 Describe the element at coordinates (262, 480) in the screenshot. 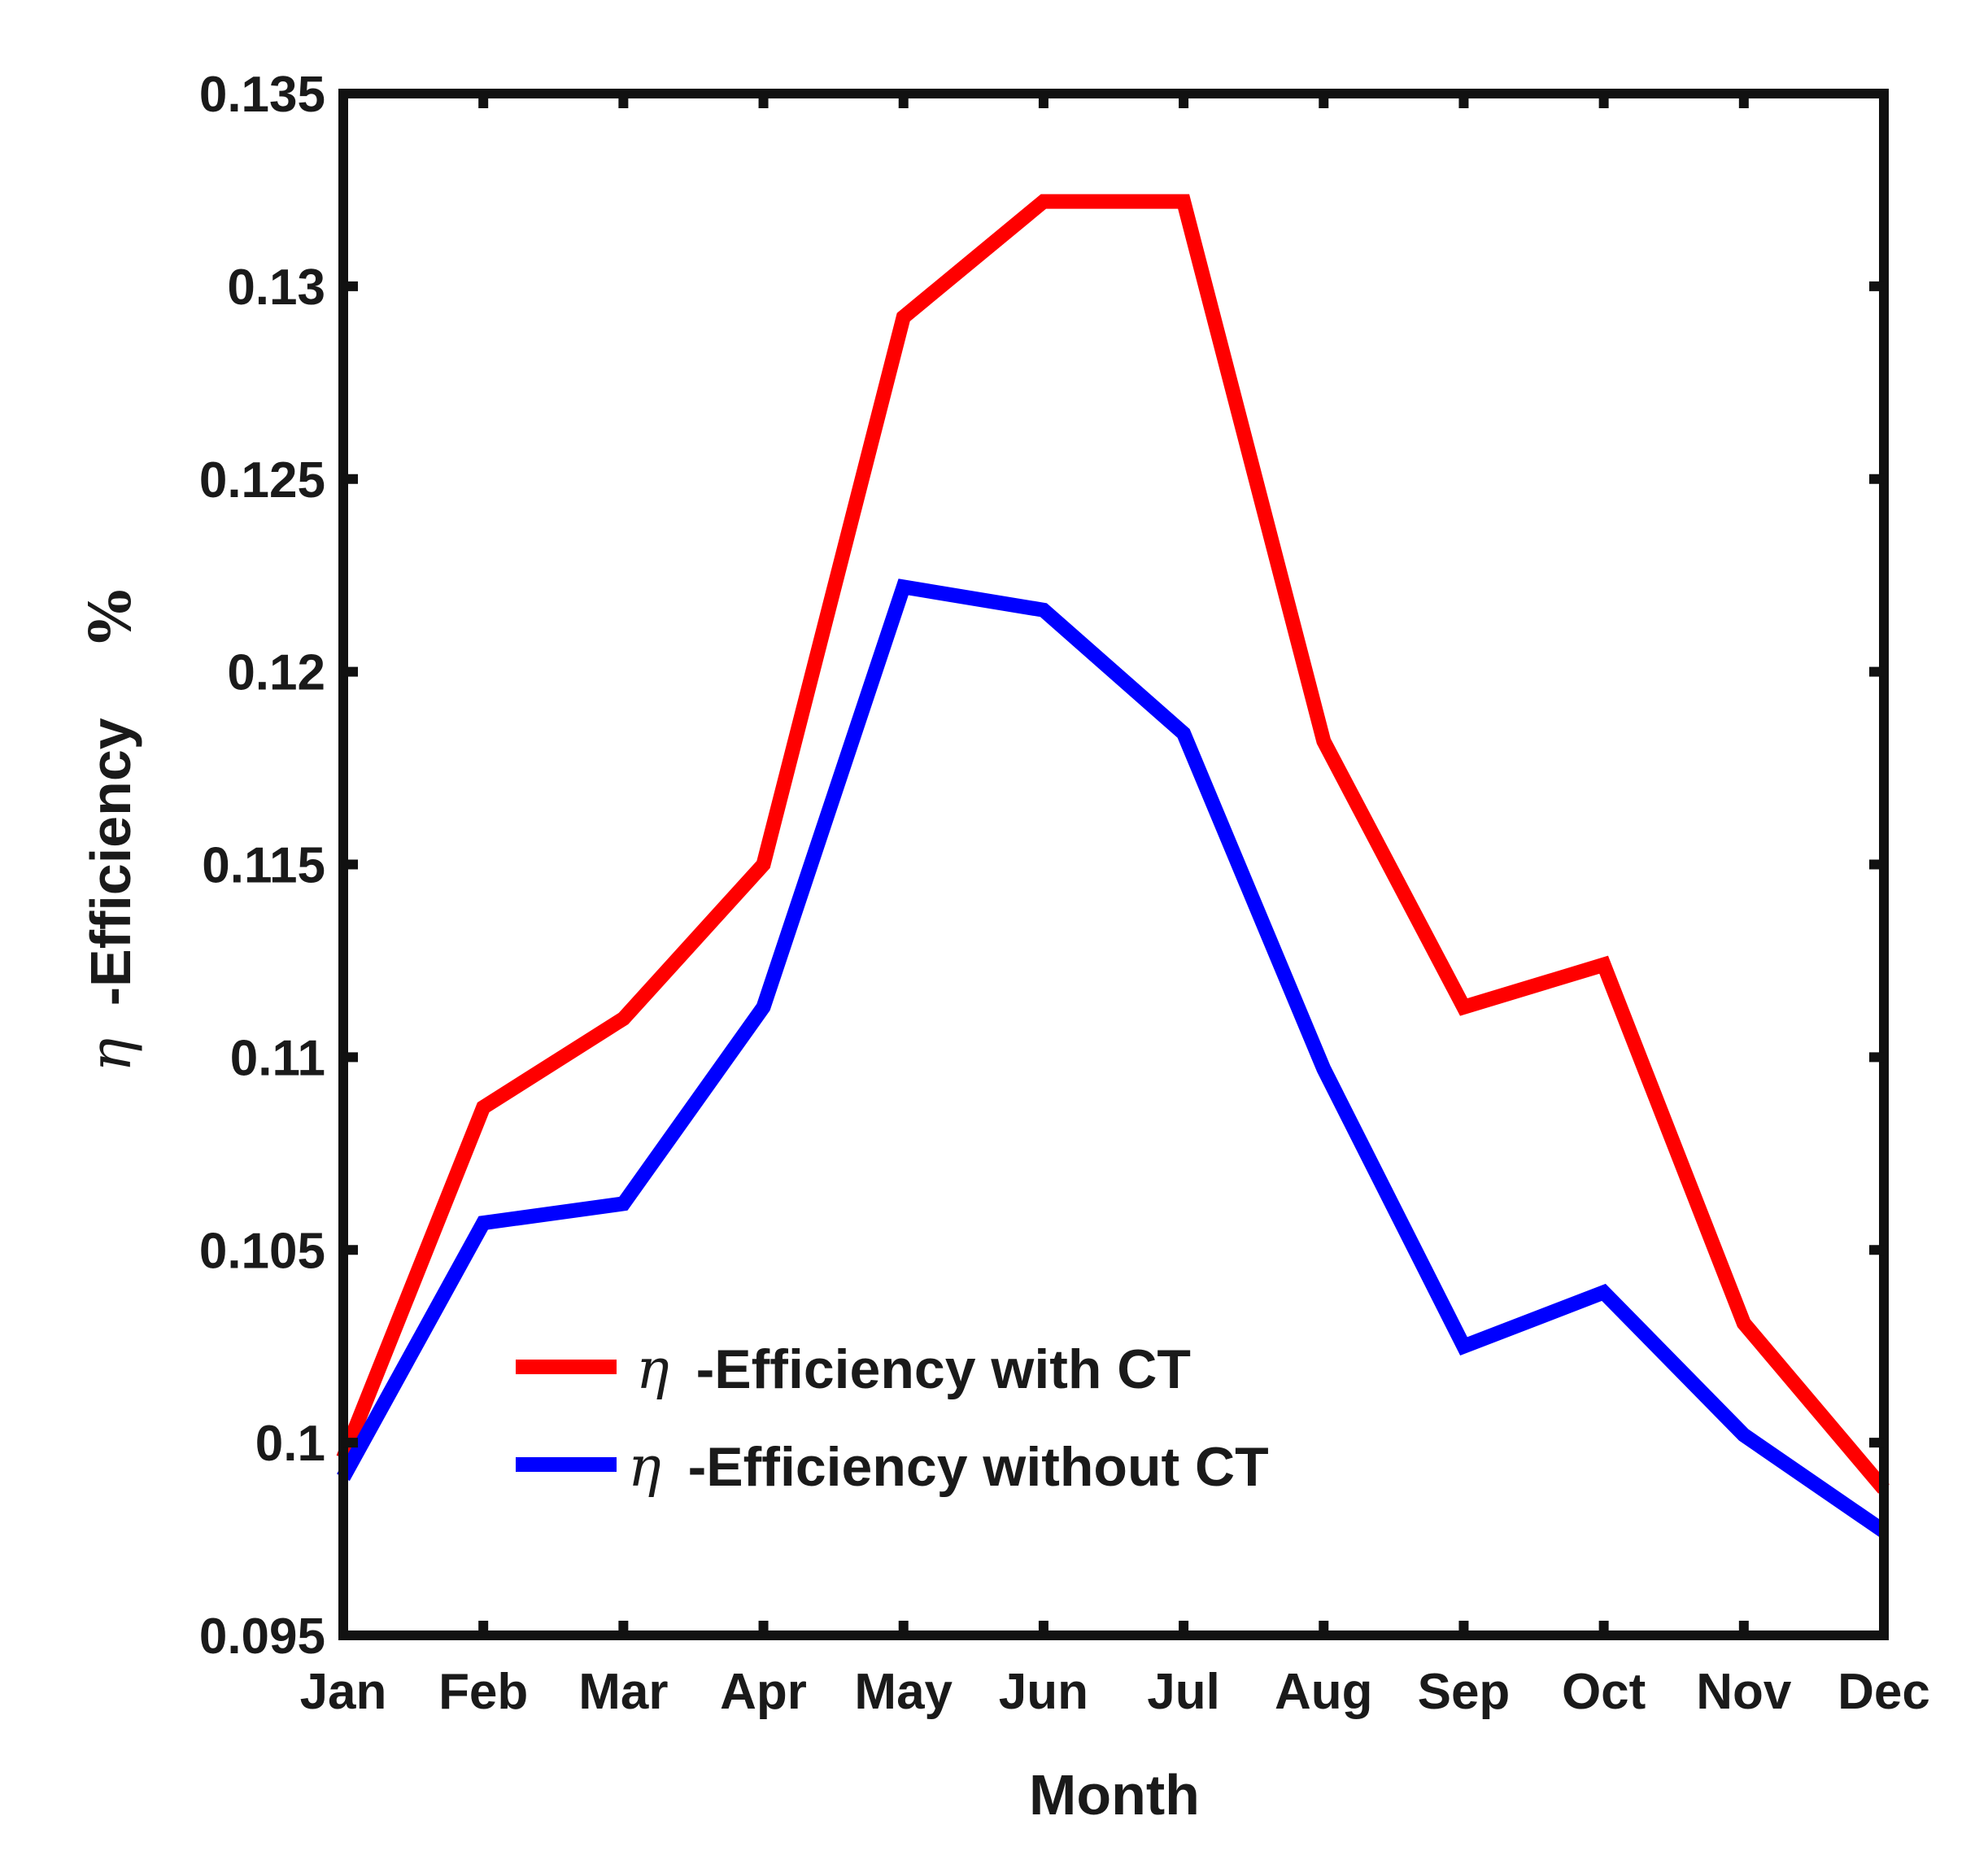

I see `y-tick-label: 0.125` at that location.